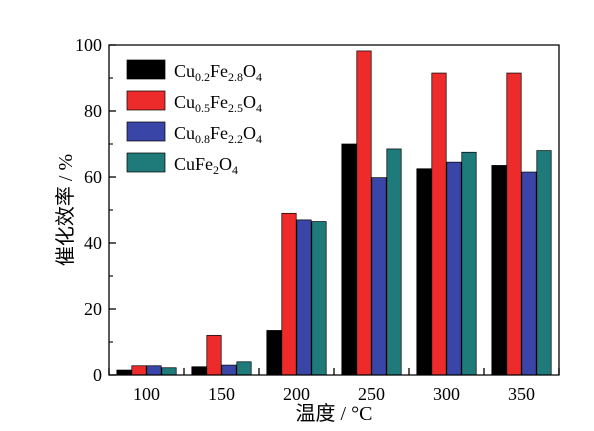 This screenshot has width=594, height=431. What do you see at coordinates (334, 413) in the screenshot?
I see `x-axis-title: 温度 / °C` at bounding box center [334, 413].